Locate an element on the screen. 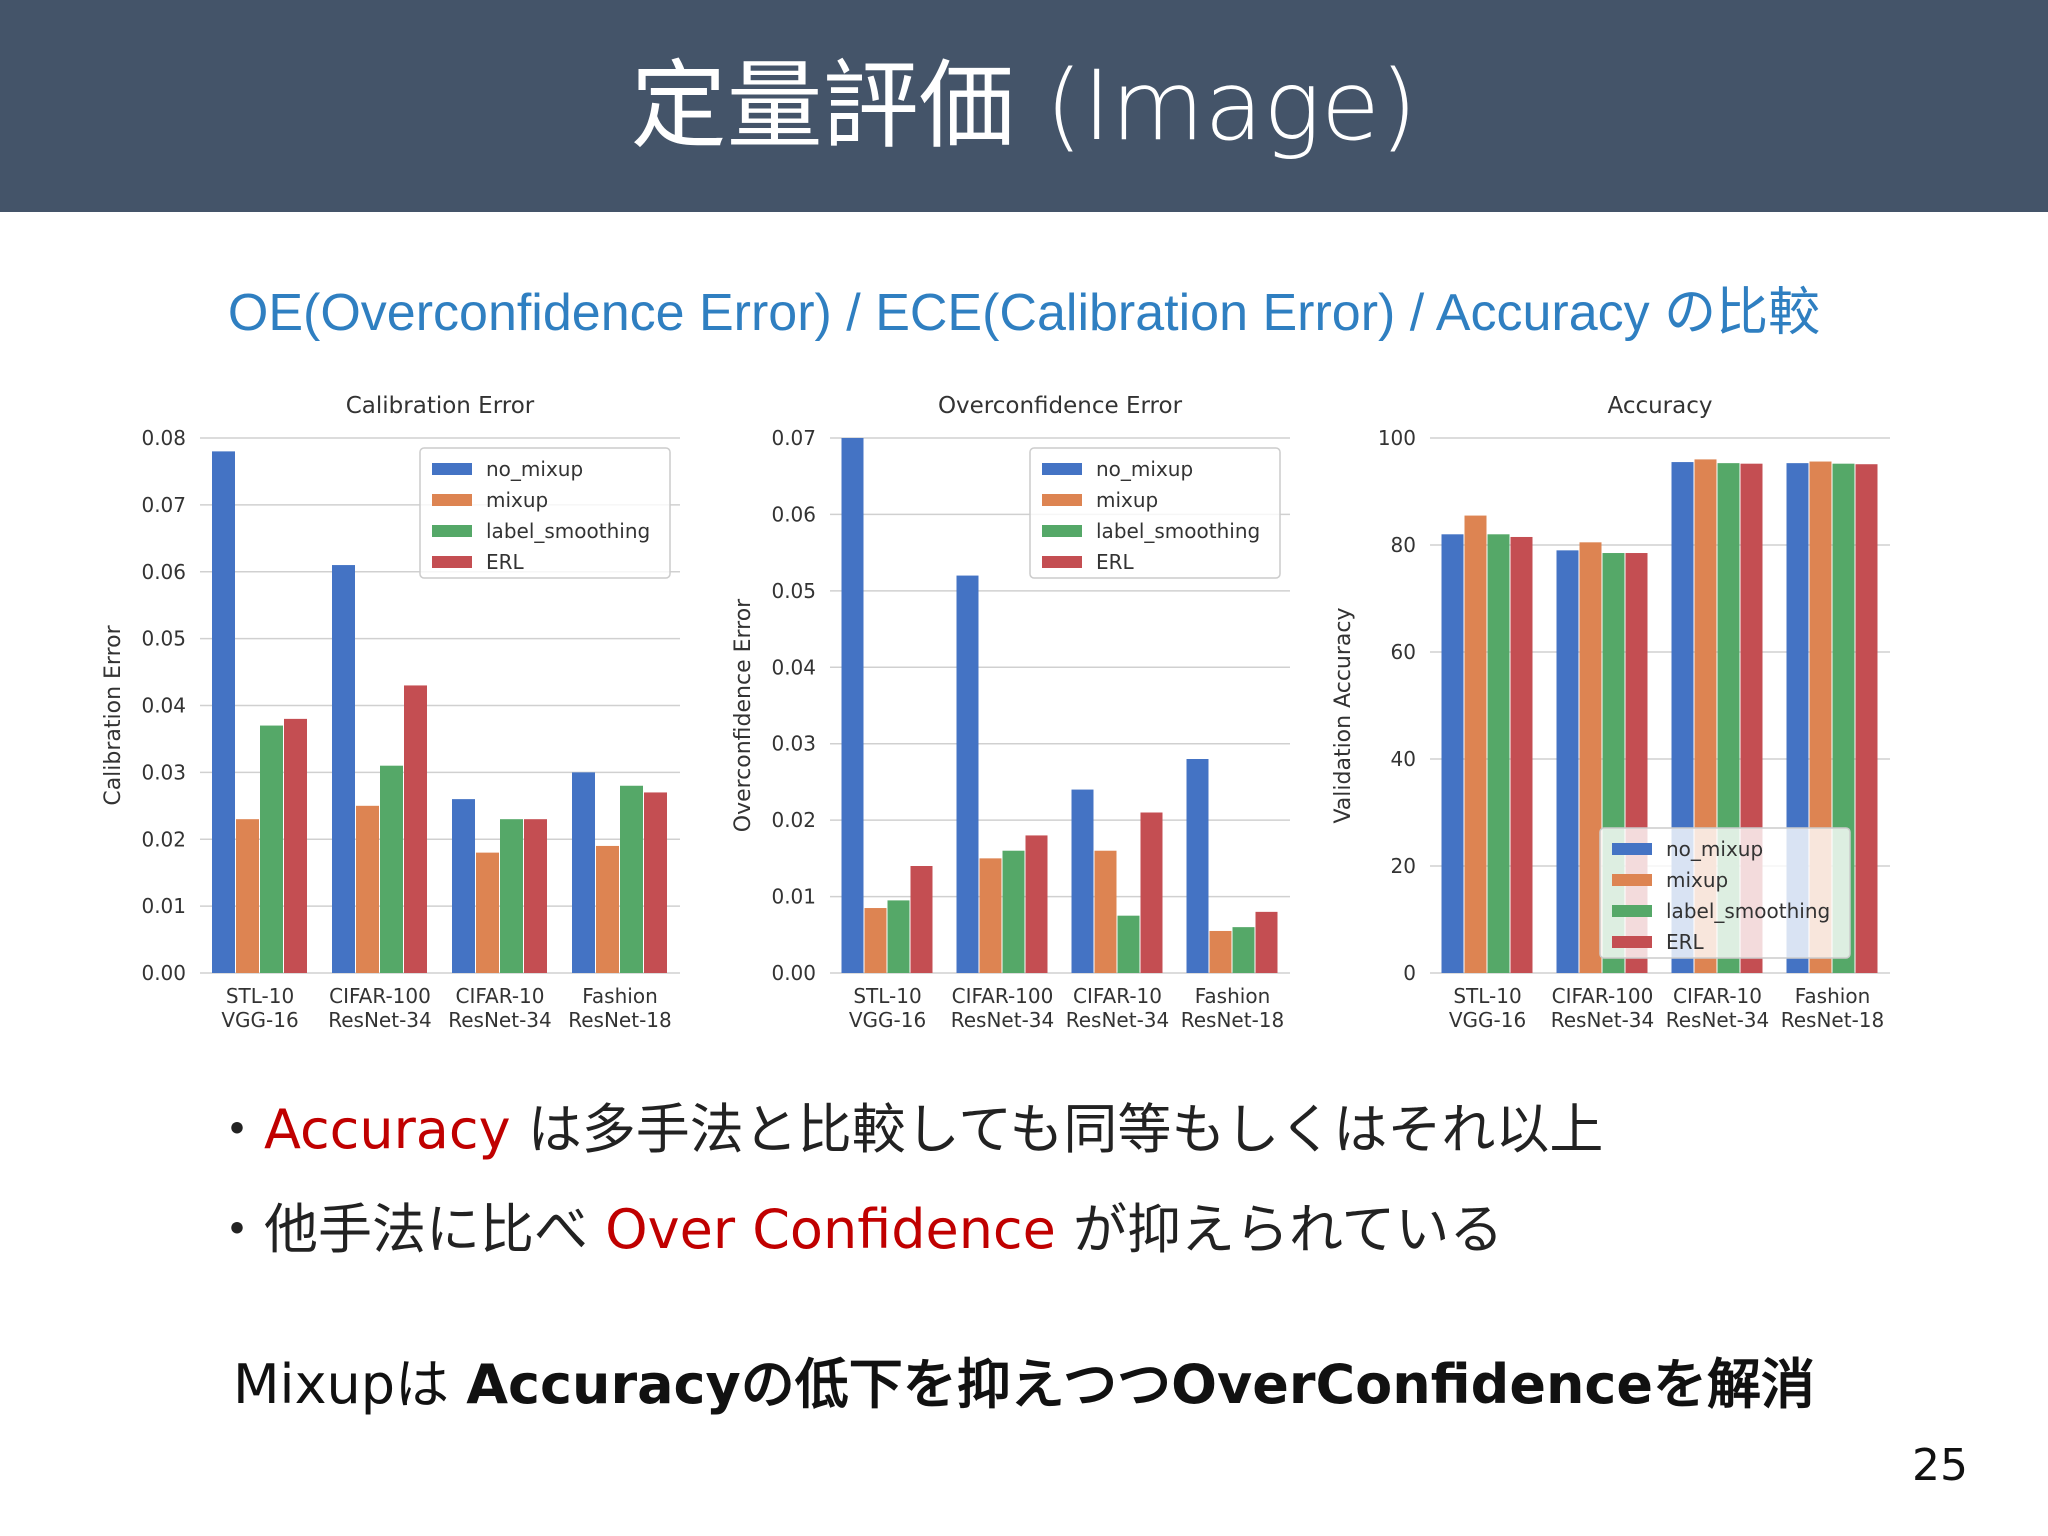 This screenshot has height=1536, width=2048. bullet-accuracy: ・Accuracy は多手法と比較しても同等もしくはそれ以上 is located at coordinates (1060, 1140).